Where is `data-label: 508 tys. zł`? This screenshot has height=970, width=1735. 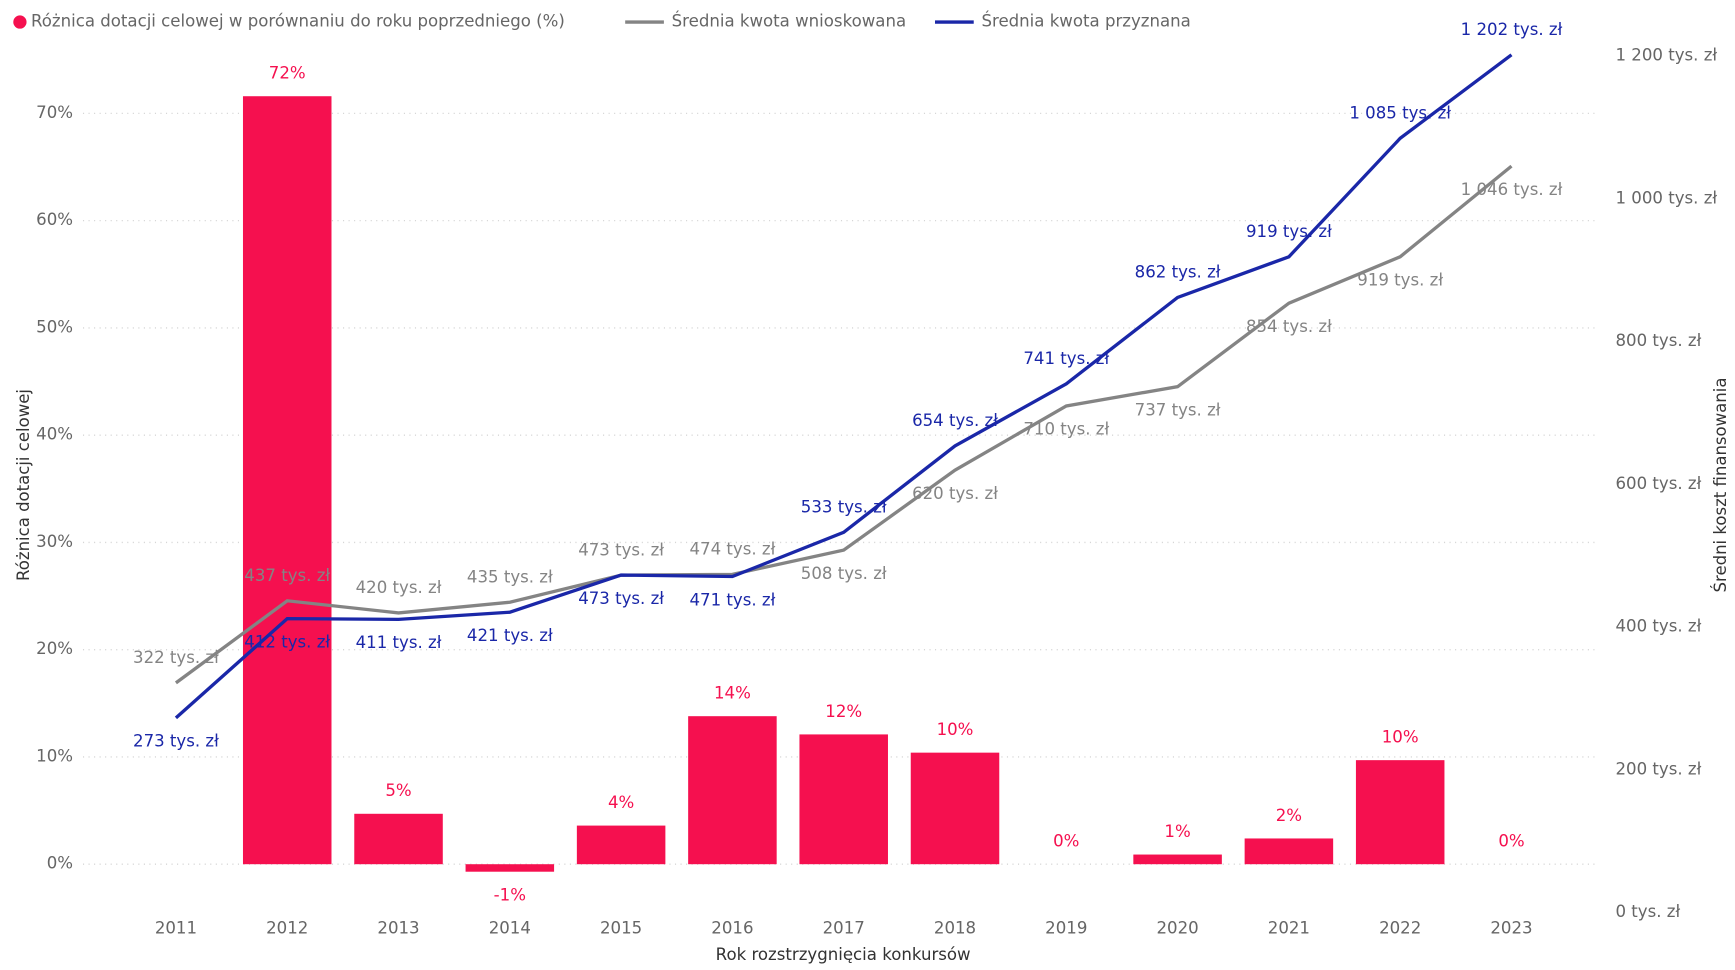 data-label: 508 tys. zł is located at coordinates (844, 573).